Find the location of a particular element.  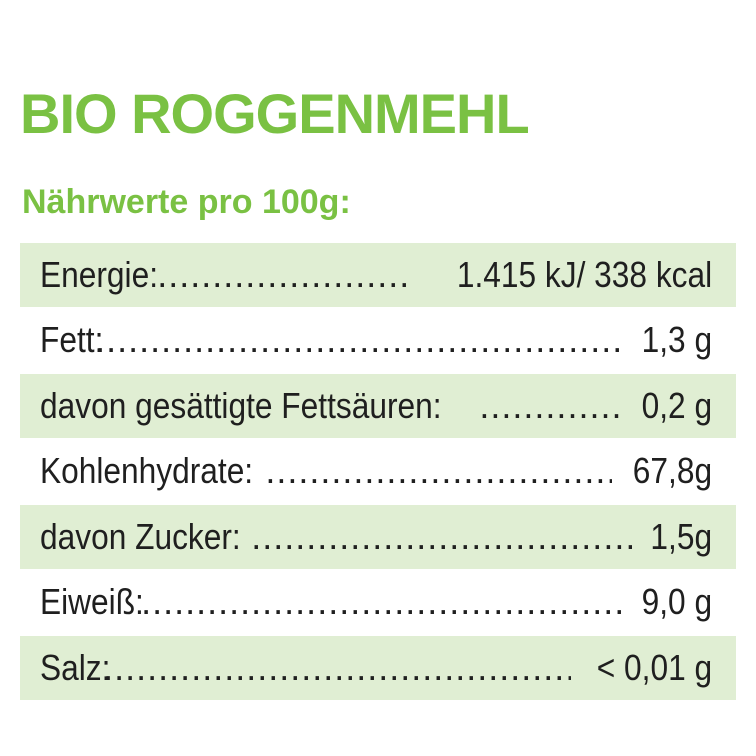

nutrition-value: 67,8g is located at coordinates (672, 471).